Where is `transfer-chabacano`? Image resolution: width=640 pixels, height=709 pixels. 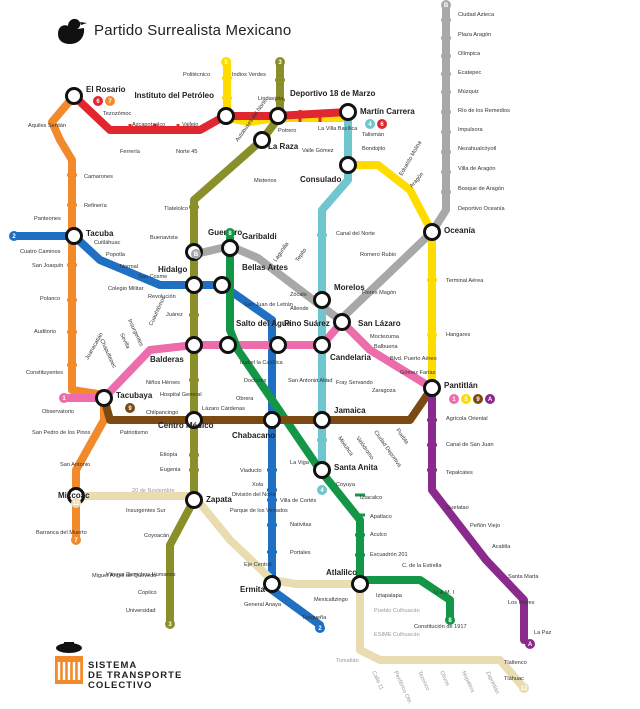
transfer-chabacano is located at coordinates (272, 420).